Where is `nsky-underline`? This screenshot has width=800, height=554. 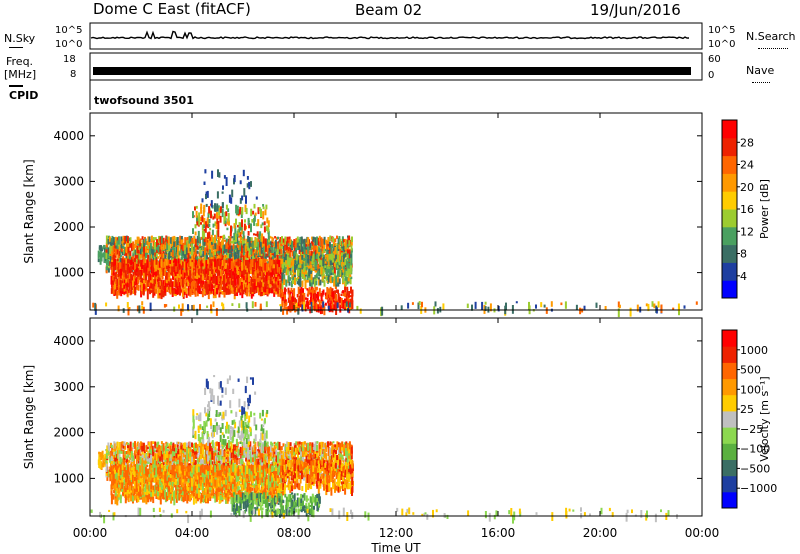
nsky-underline is located at coordinates (16, 47).